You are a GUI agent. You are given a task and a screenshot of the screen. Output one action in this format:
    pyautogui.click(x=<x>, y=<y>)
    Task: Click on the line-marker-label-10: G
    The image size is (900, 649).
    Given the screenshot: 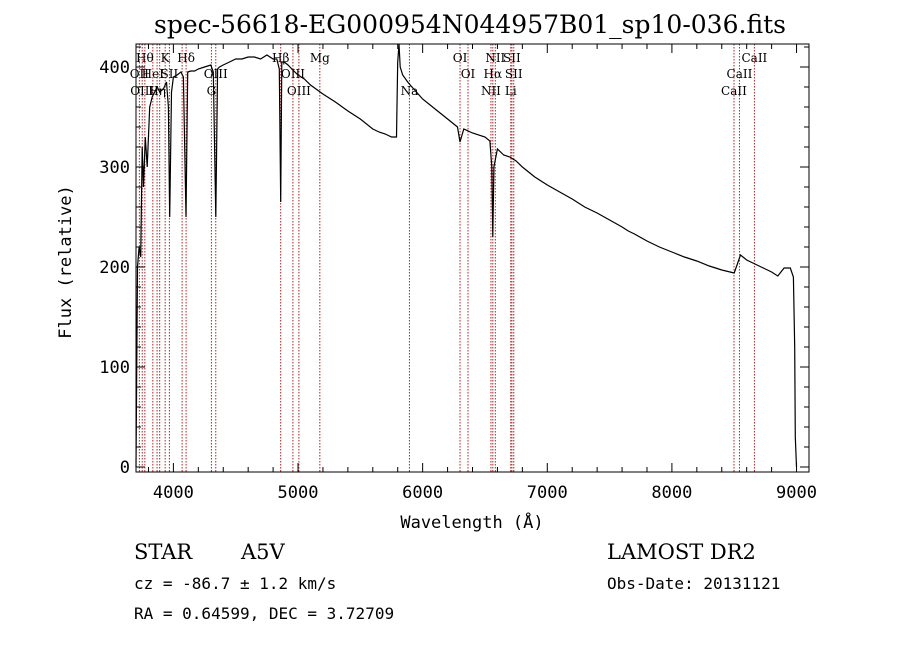 What is the action you would take?
    pyautogui.click(x=212, y=91)
    